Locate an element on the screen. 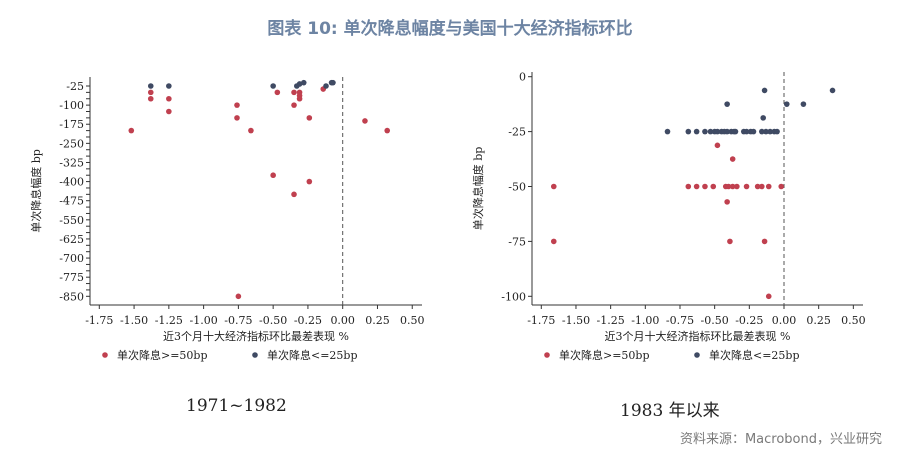 This screenshot has width=900, height=456. y-tick-label: -850 is located at coordinates (71, 296).